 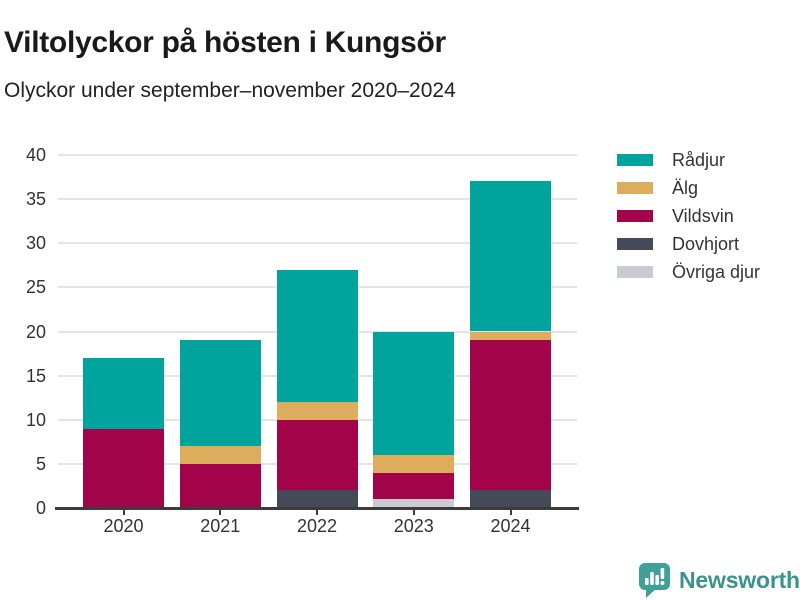 I want to click on y-axis-tick-label: 20, so click(x=35, y=331).